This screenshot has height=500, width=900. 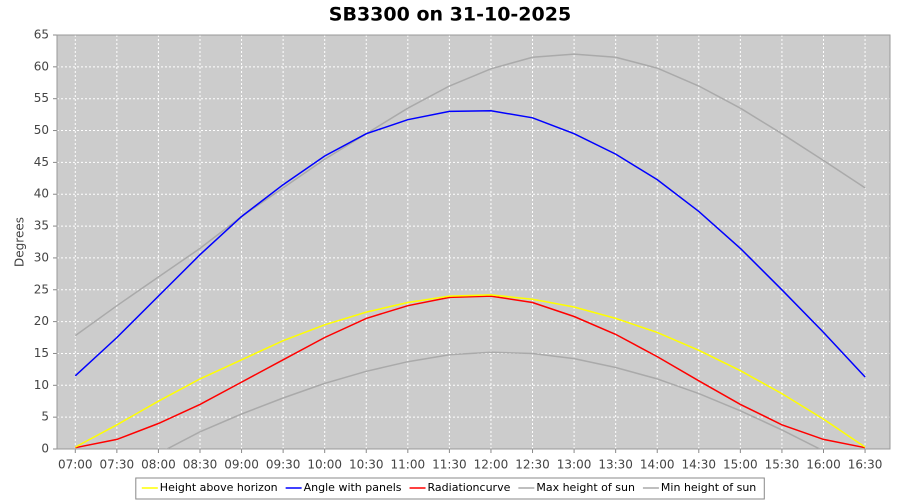 What do you see at coordinates (823, 465) in the screenshot?
I see `x-tick-label: 16:00` at bounding box center [823, 465].